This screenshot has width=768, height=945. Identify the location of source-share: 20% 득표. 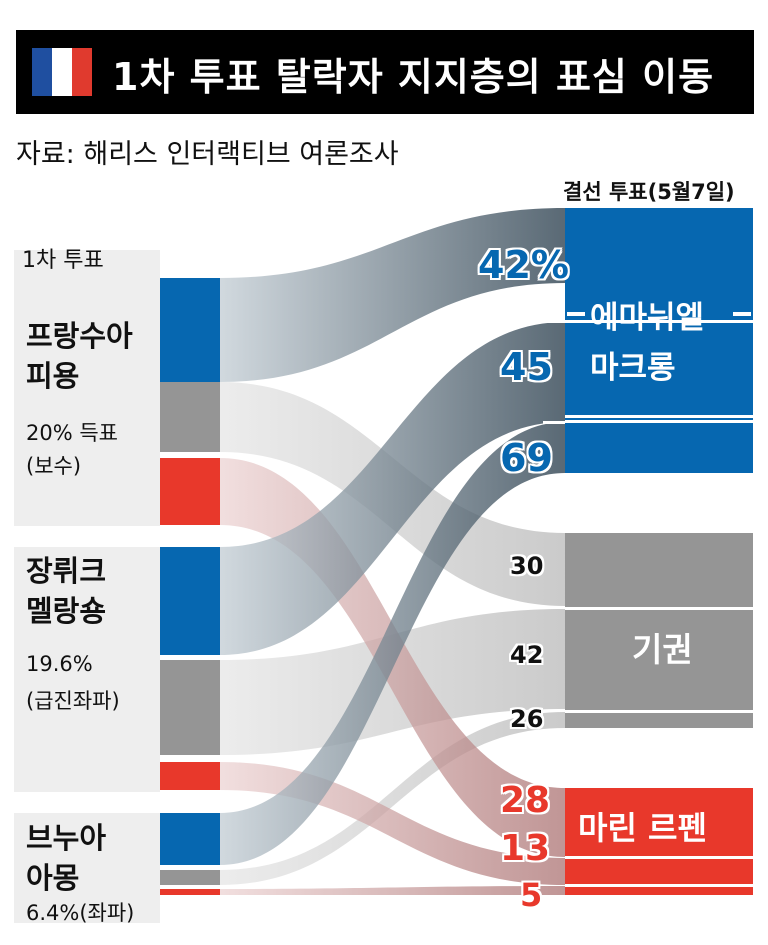
(72, 433).